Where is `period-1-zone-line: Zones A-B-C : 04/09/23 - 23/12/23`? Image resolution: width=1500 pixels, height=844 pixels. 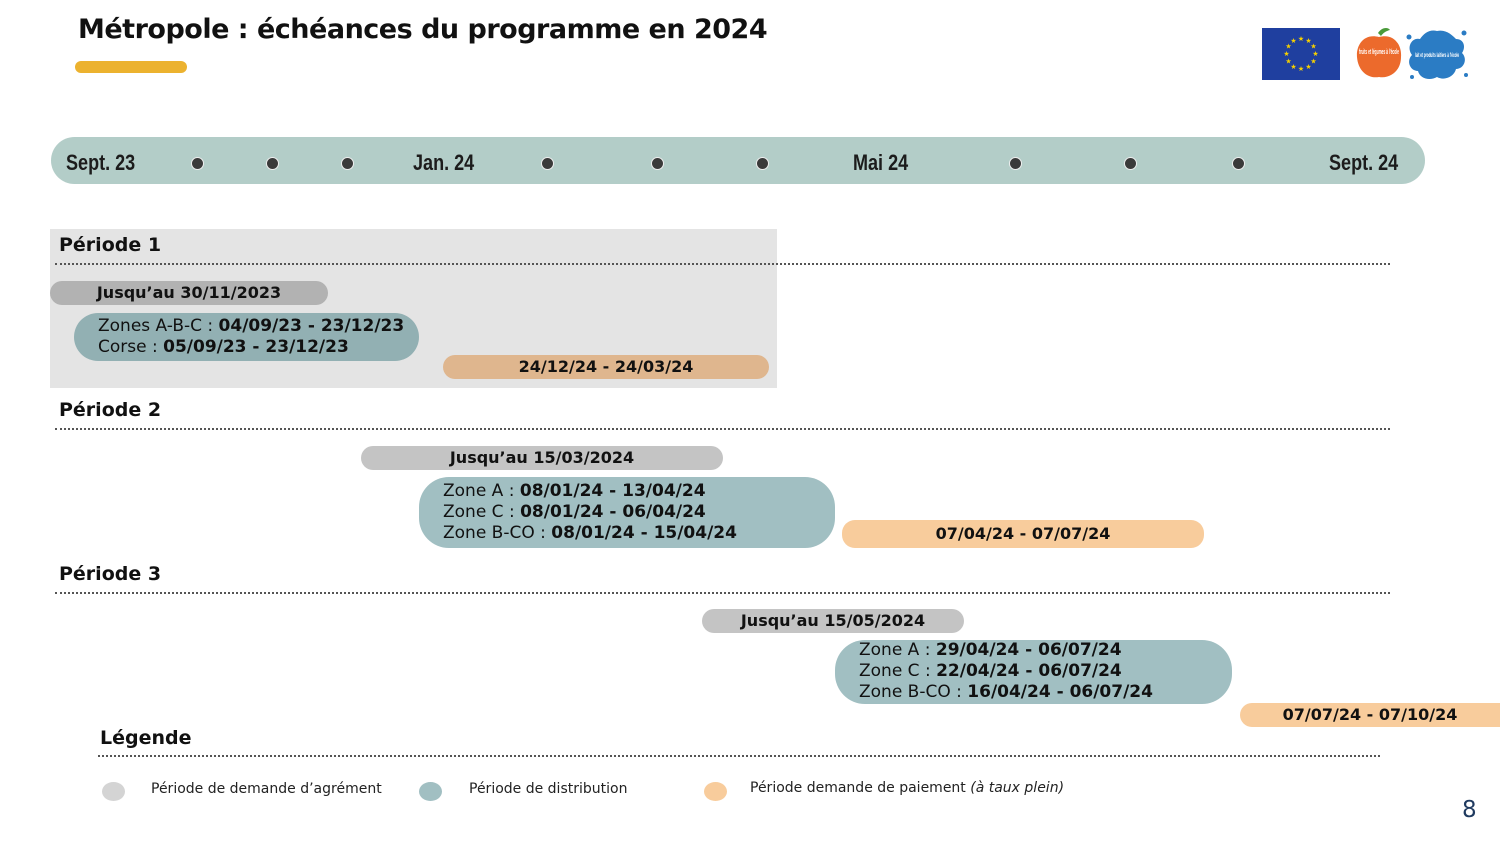 period-1-zone-line: Zones A-B-C : 04/09/23 - 23/12/23 is located at coordinates (258, 326).